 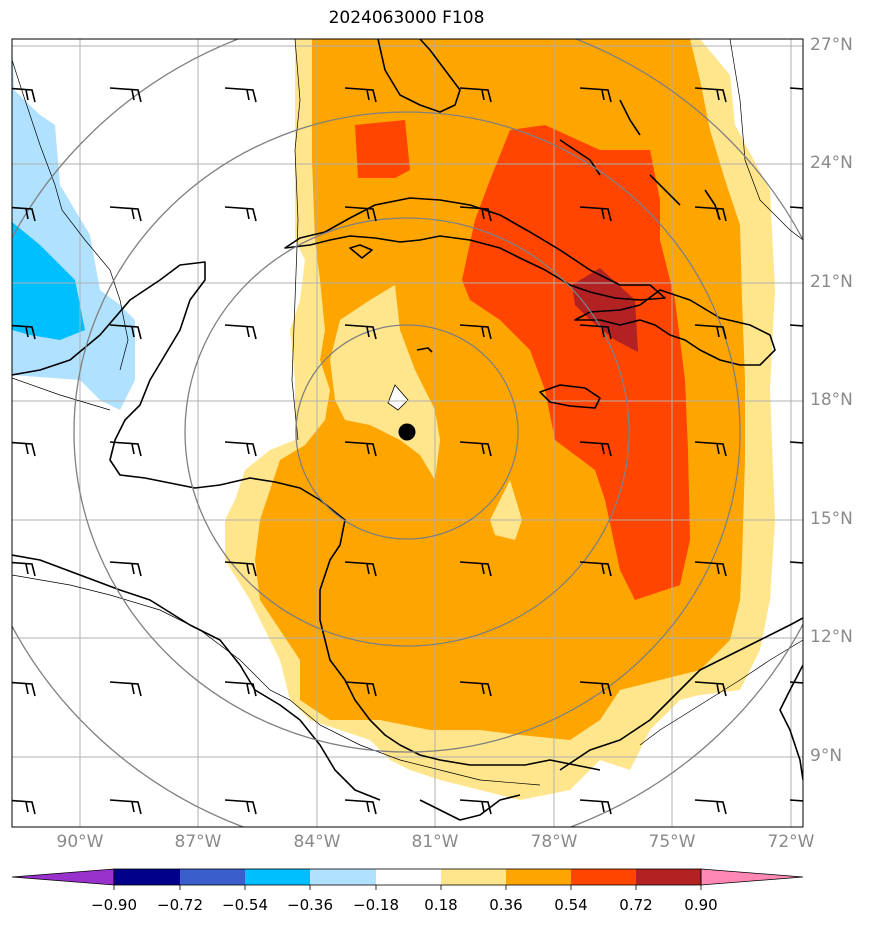 What do you see at coordinates (245, 905) in the screenshot?
I see `colorbar-tick-label: −0.54` at bounding box center [245, 905].